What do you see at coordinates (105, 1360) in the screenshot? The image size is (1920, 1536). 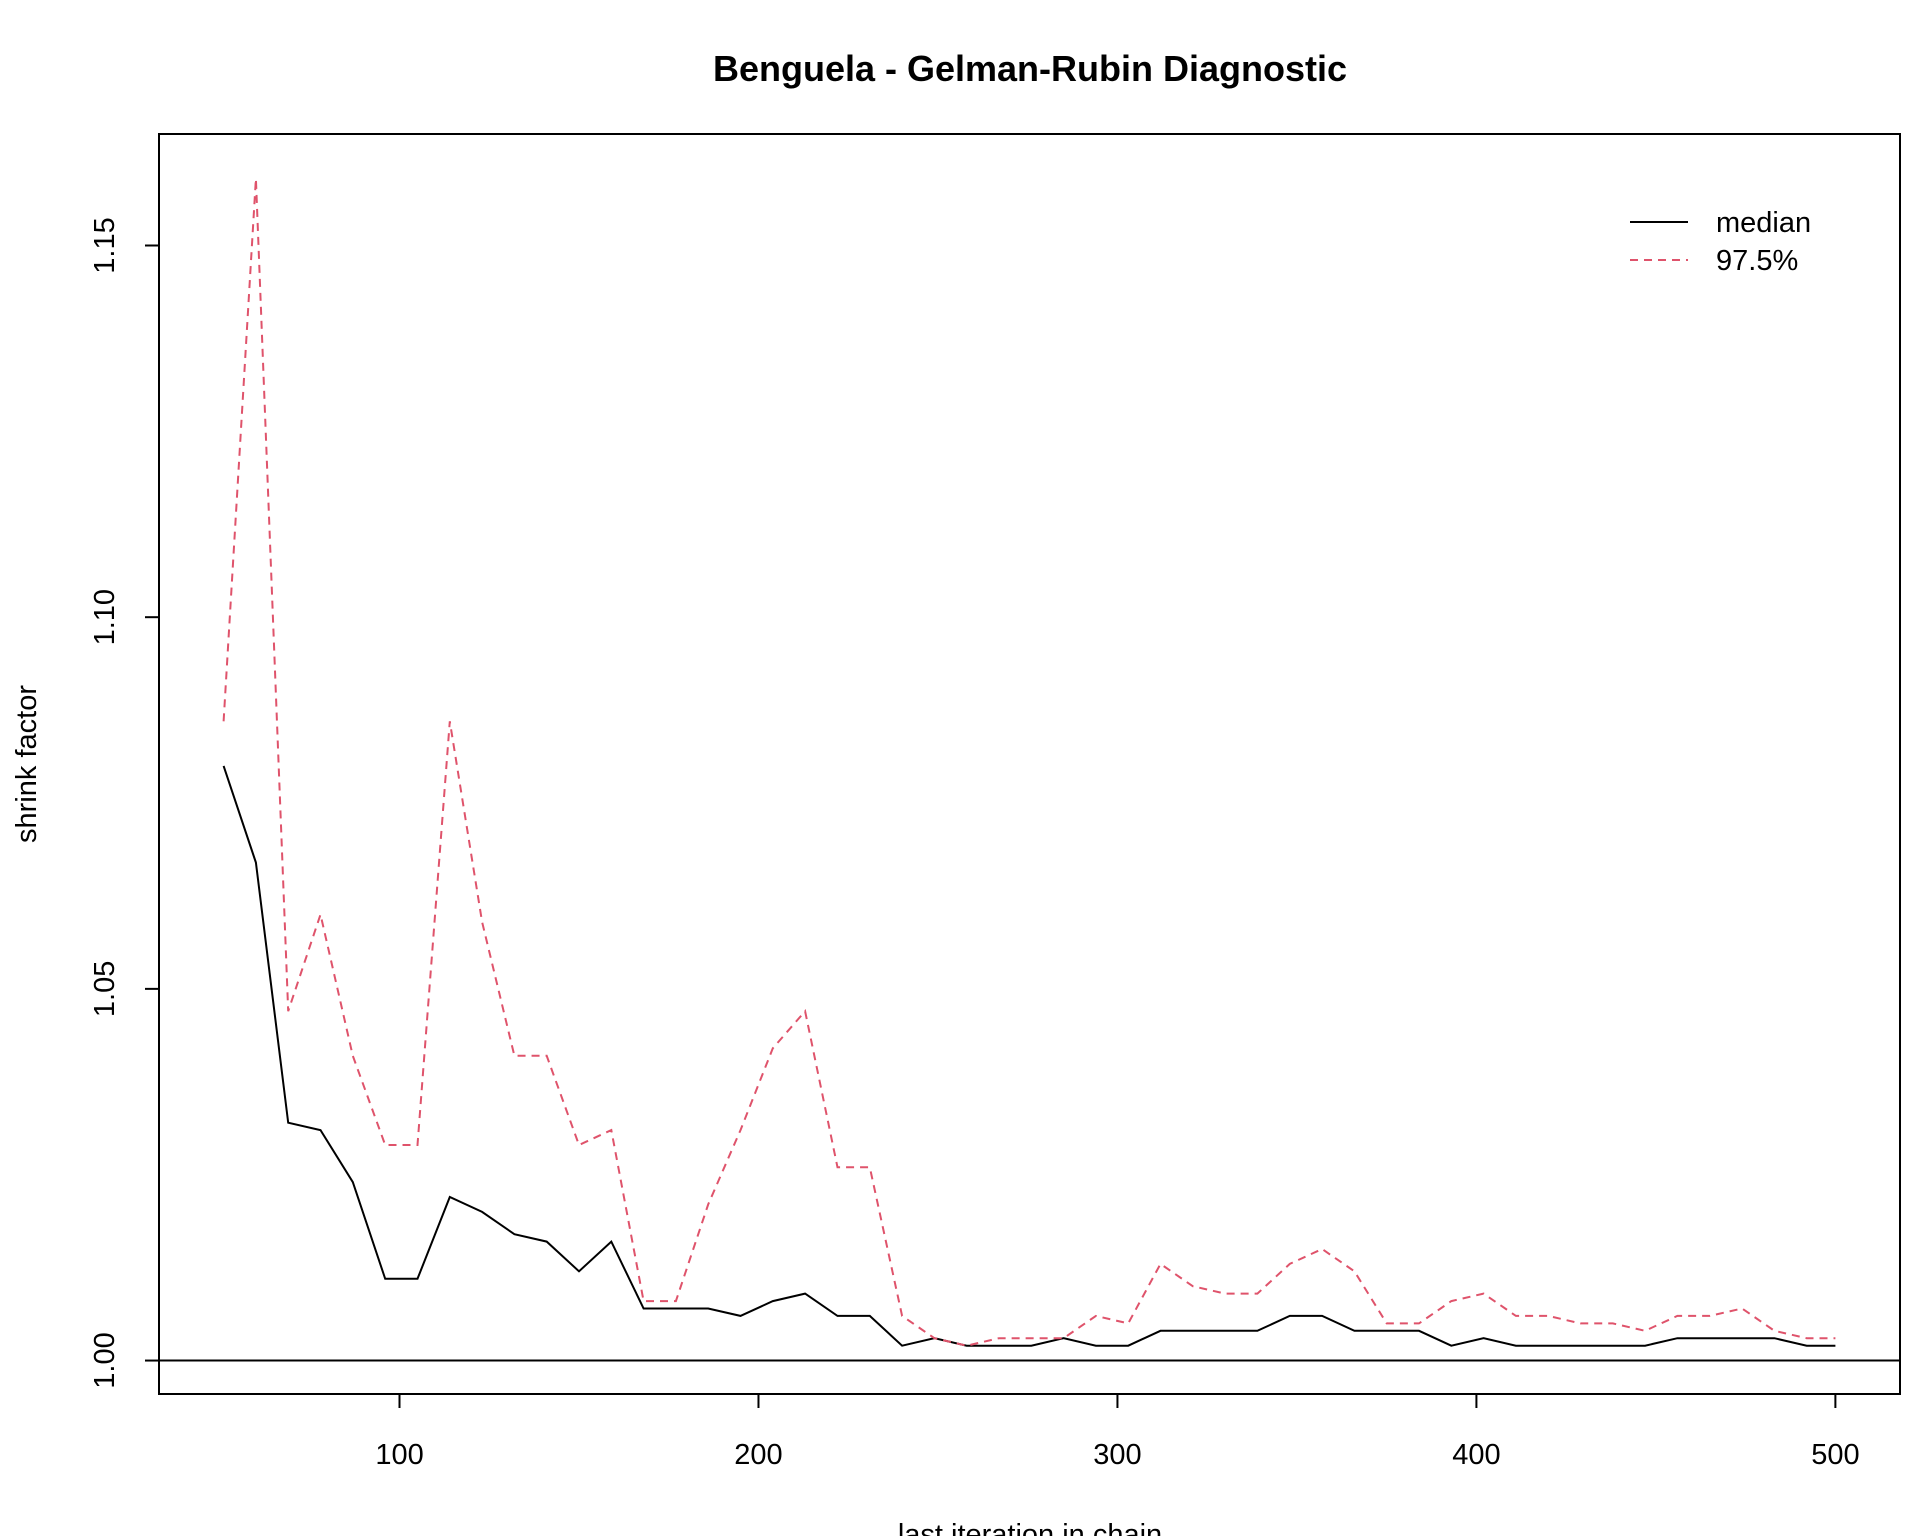 I see `y-tick-label: 1.00` at bounding box center [105, 1360].